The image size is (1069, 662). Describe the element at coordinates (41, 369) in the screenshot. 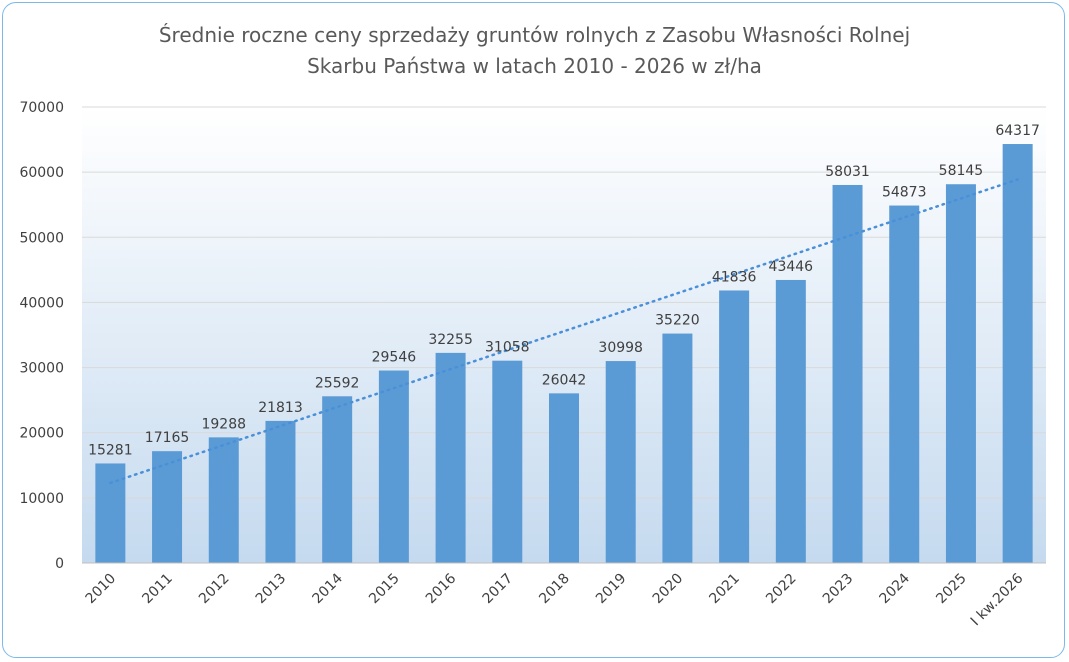

I see `y-tick-label: 30000` at that location.